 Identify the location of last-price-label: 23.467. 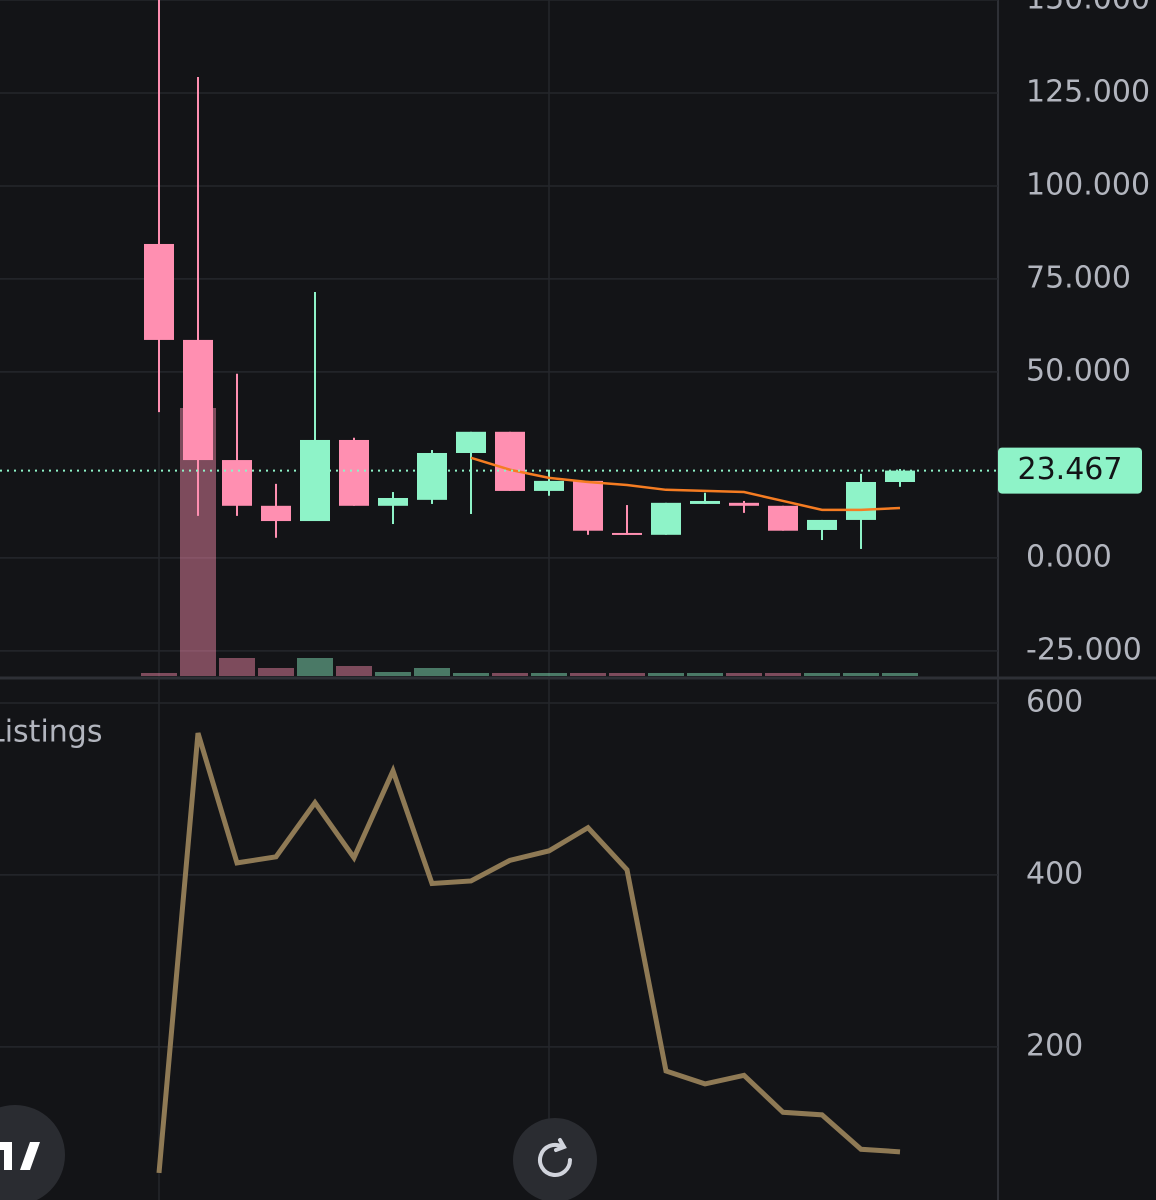
(1070, 469).